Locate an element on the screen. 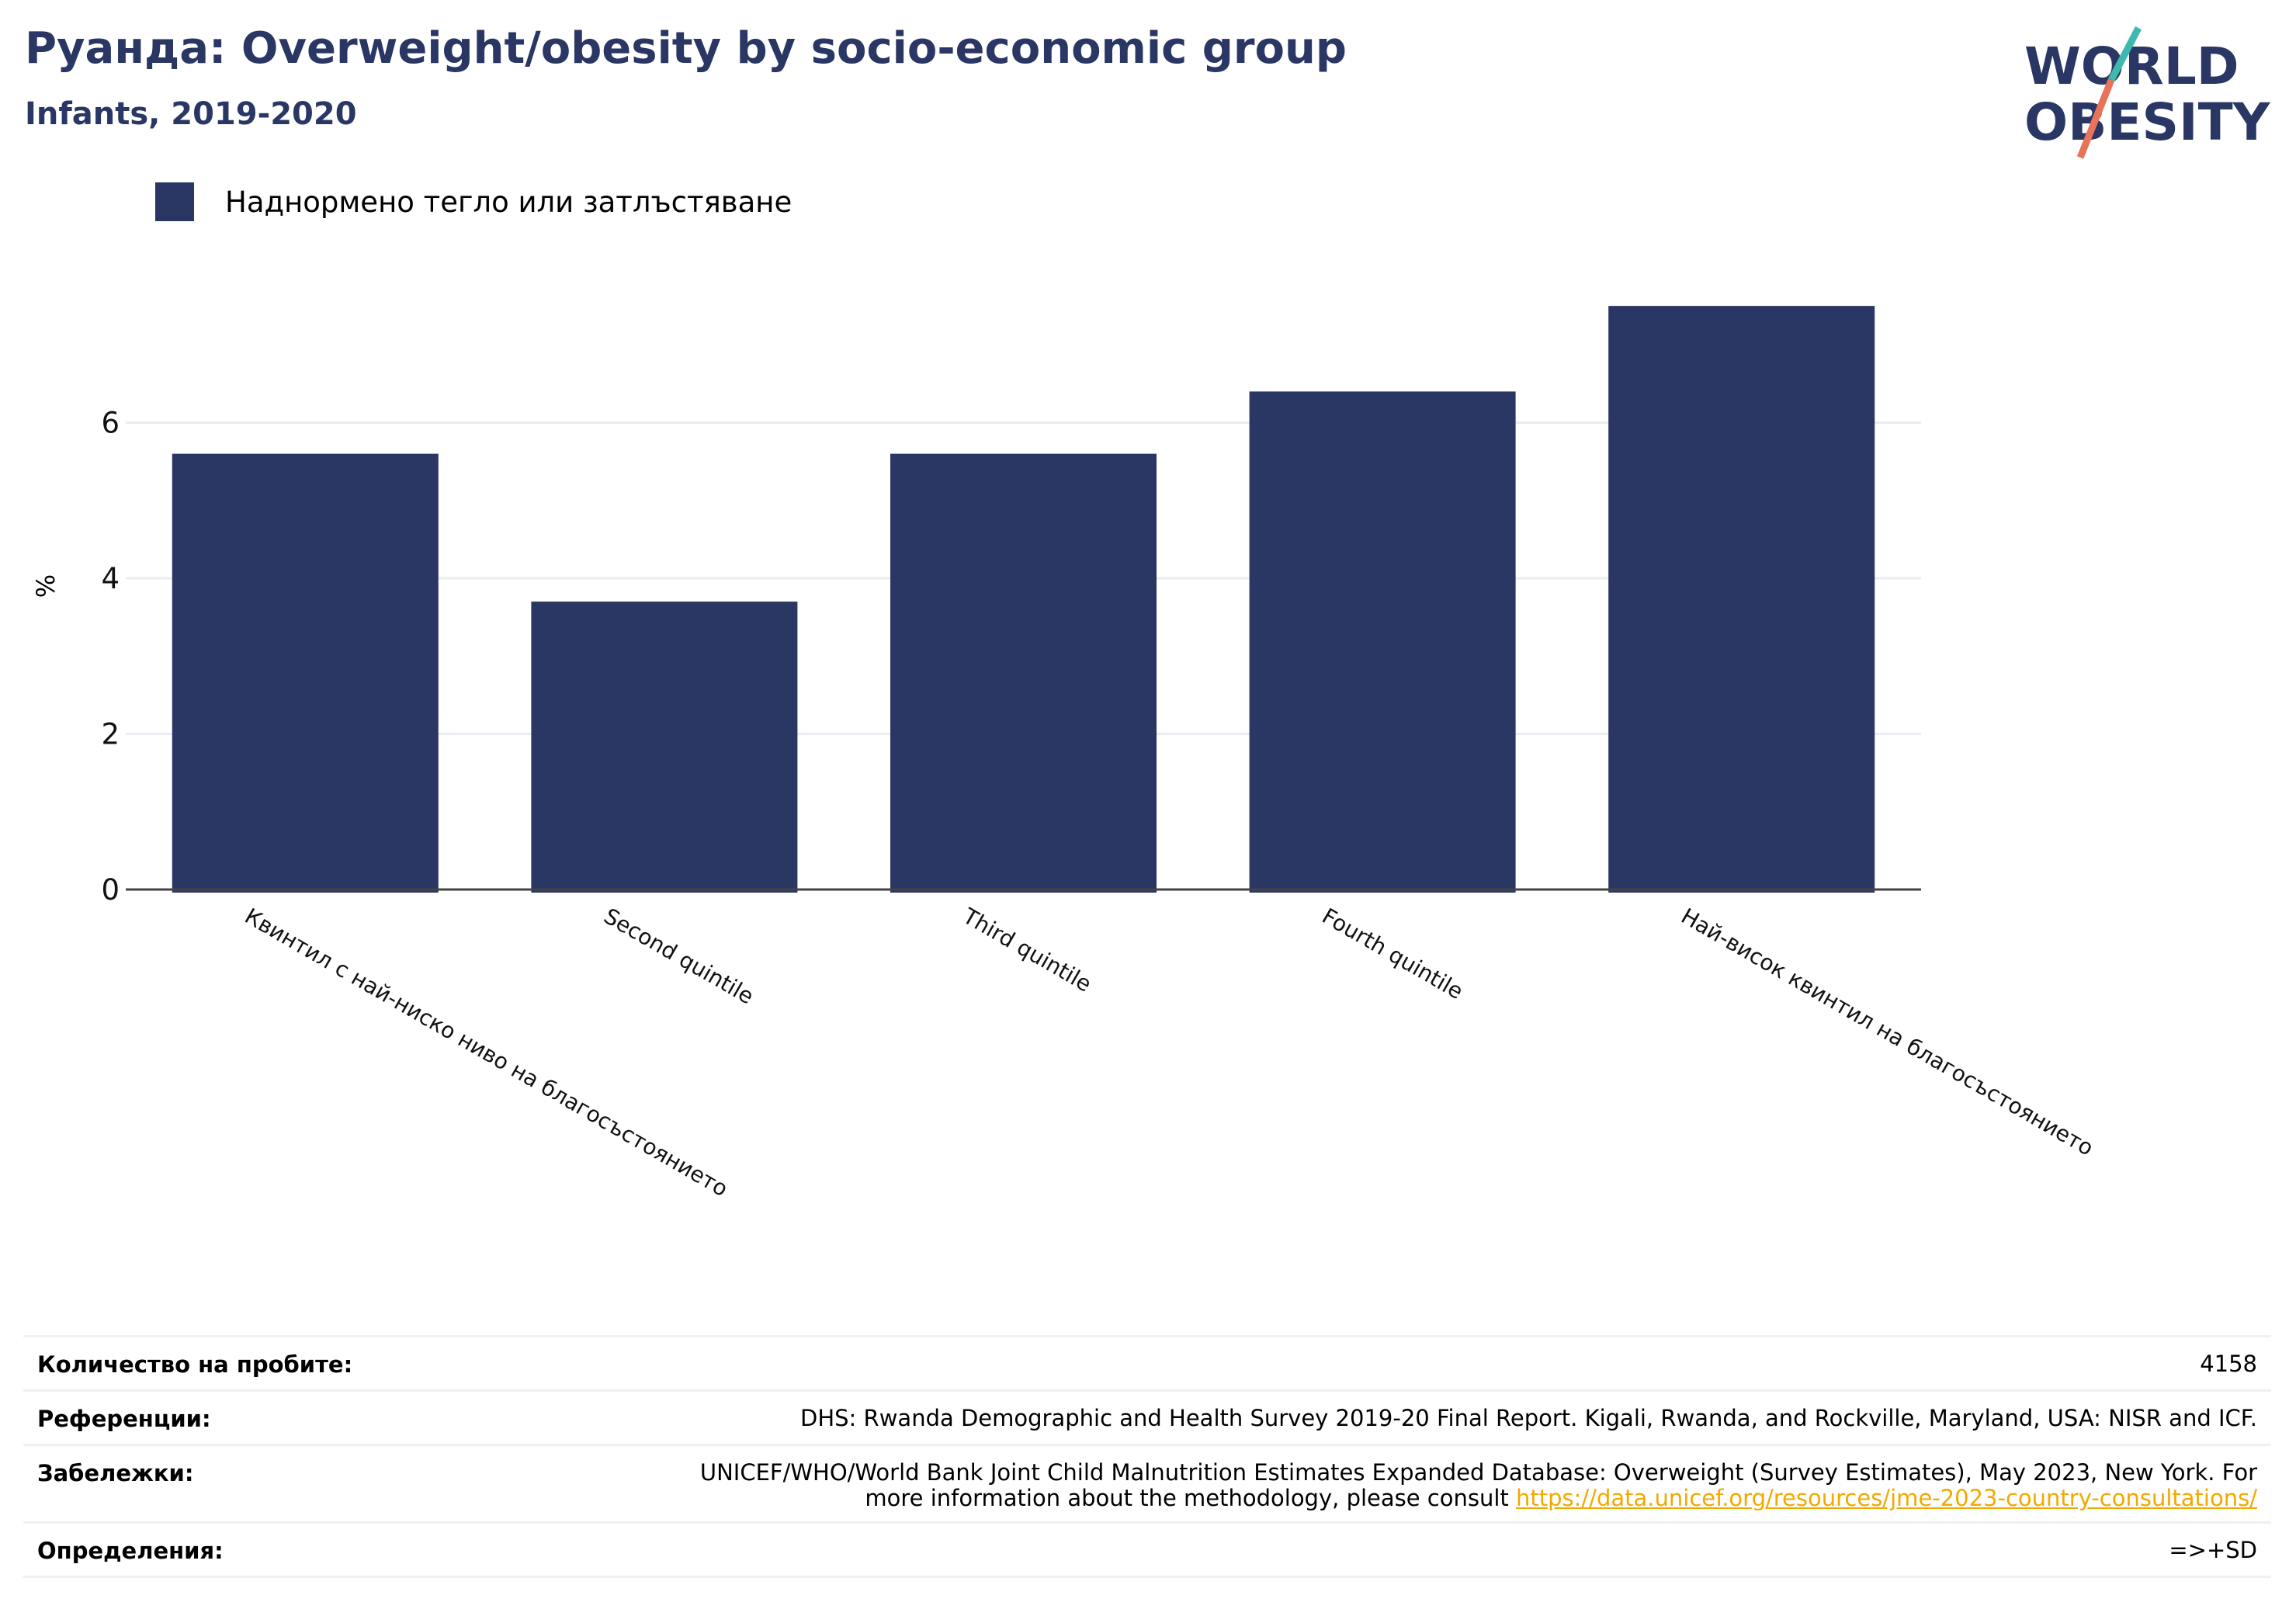 The height and width of the screenshot is (1623, 2296). chart-legend: Наднормено тегло или затлъстяване is located at coordinates (473, 201).